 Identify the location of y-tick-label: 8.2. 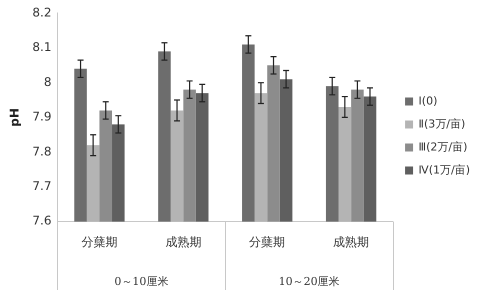
(42, 12).